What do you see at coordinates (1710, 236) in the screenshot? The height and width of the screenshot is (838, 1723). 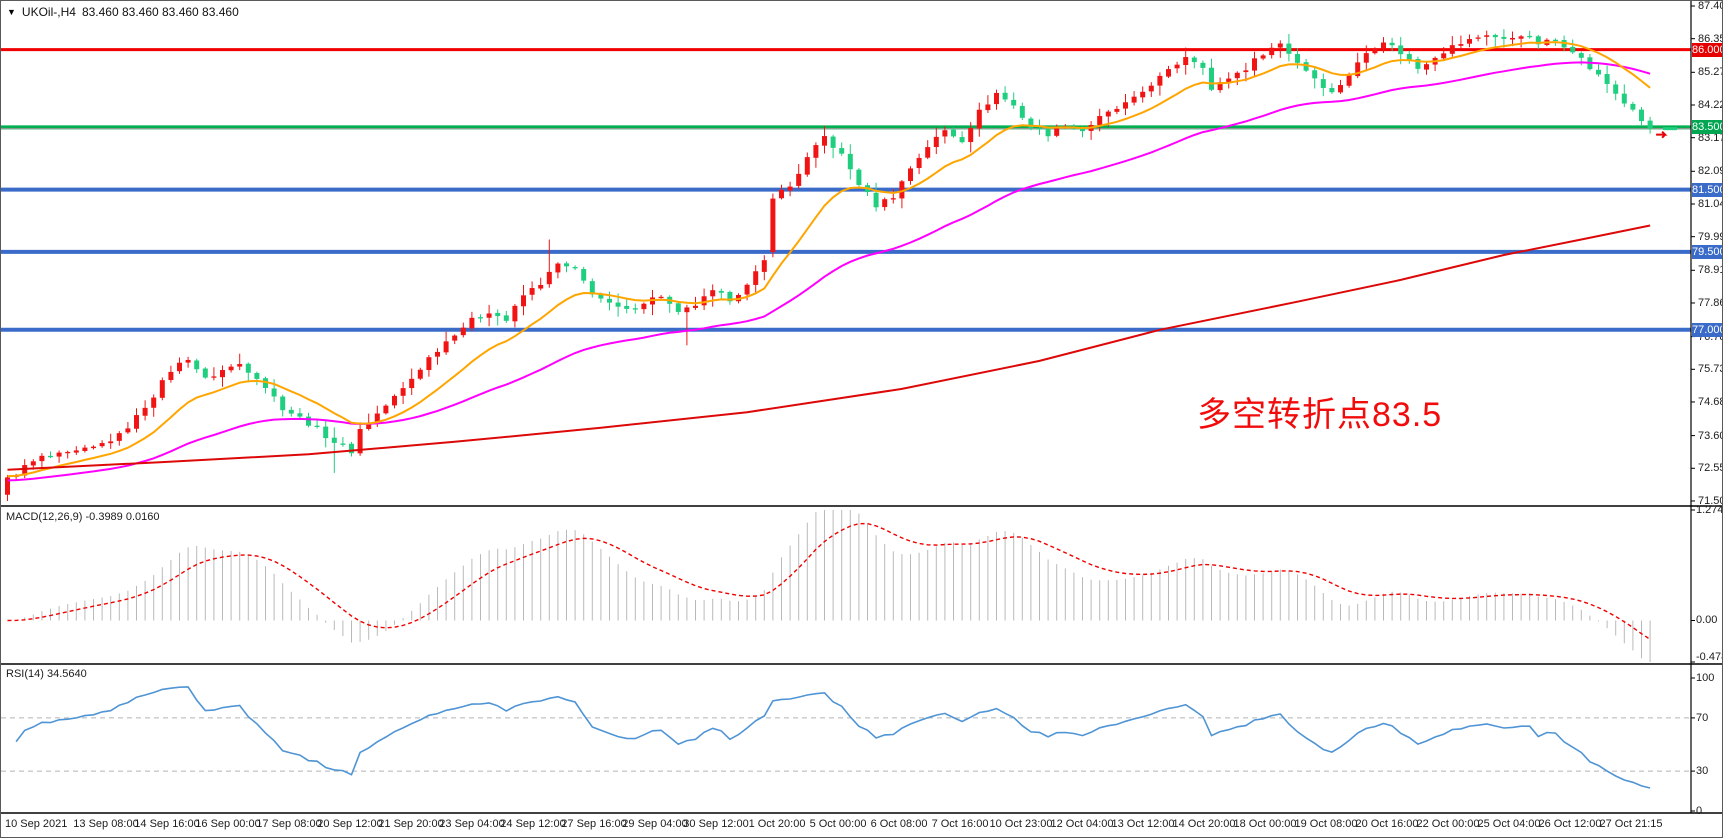 I see `price-tick-label: 79.990` at bounding box center [1710, 236].